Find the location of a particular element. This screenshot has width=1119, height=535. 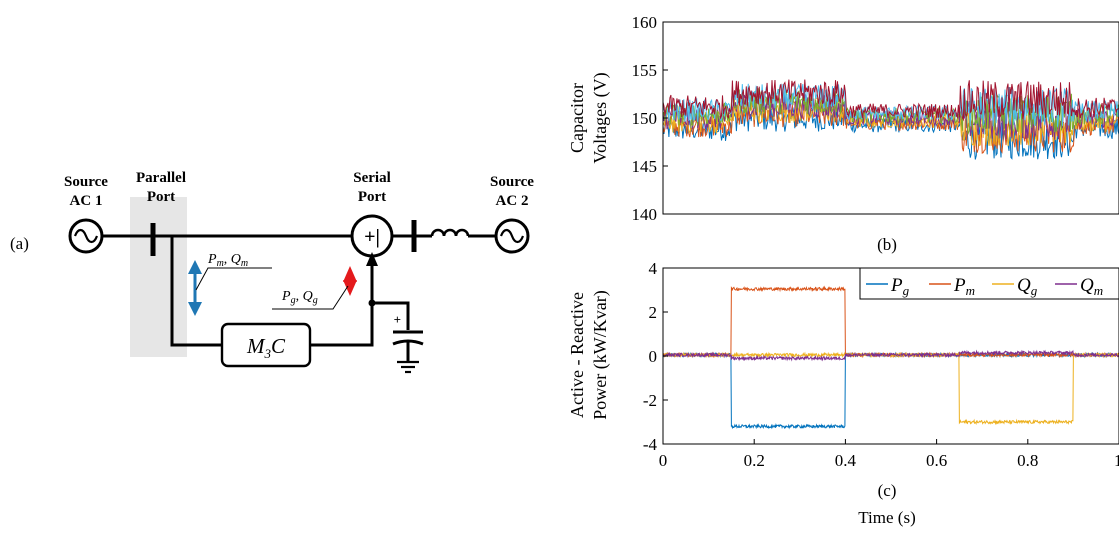

serial-feed-arrowhead is located at coordinates (372, 259).